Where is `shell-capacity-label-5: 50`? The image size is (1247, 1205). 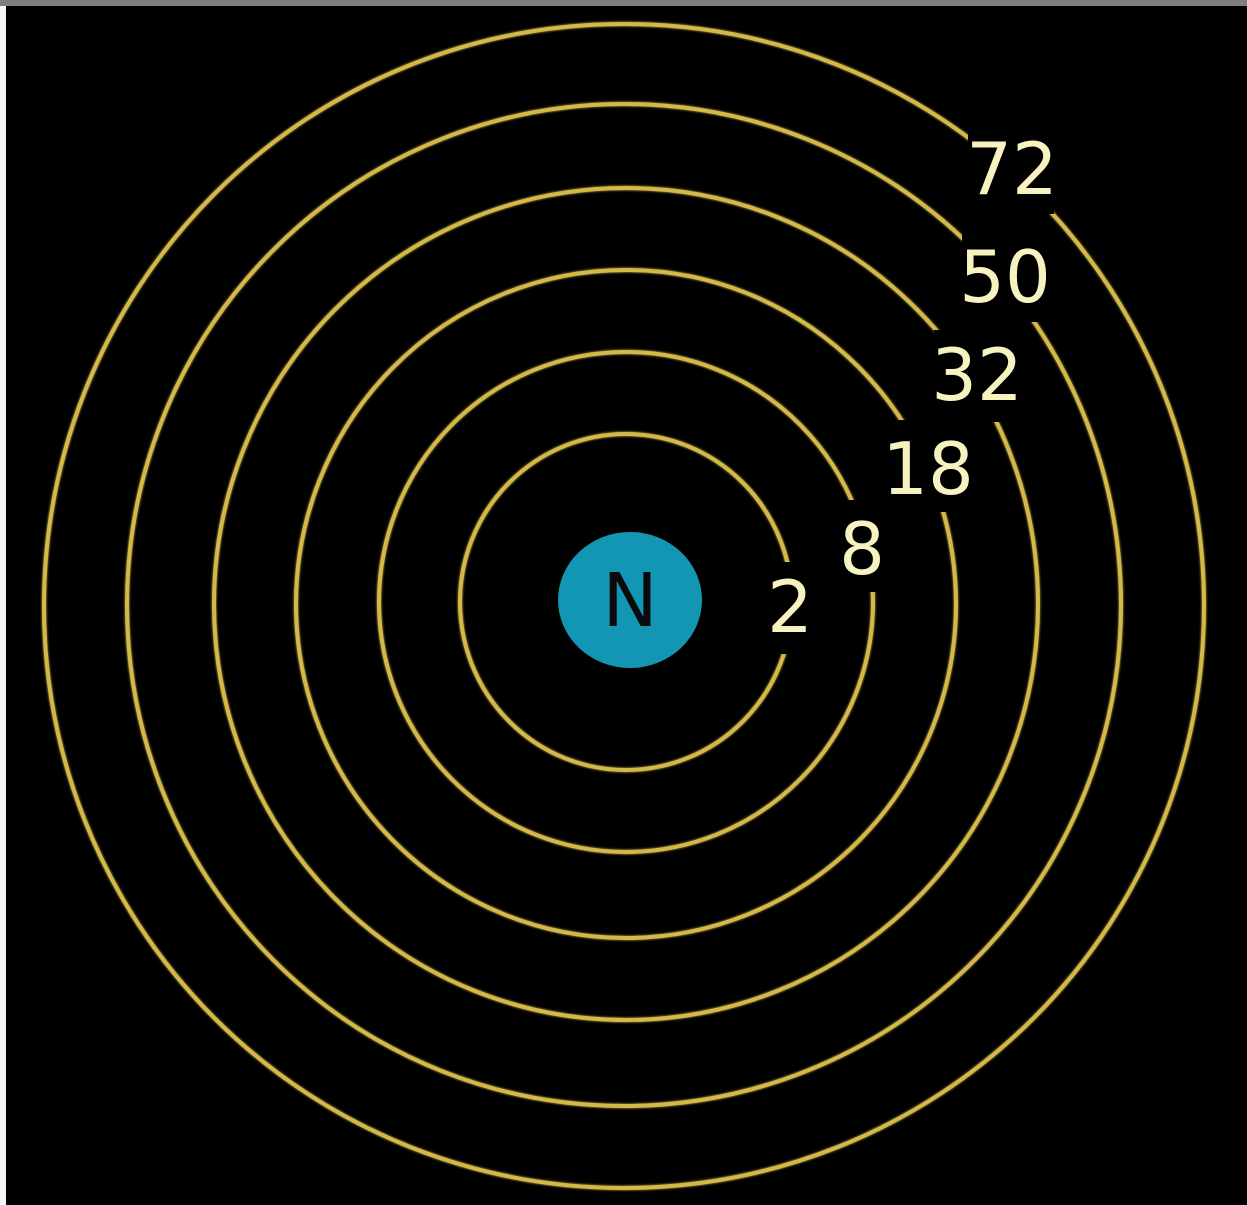
shell-capacity-label-5: 50 is located at coordinates (1005, 277).